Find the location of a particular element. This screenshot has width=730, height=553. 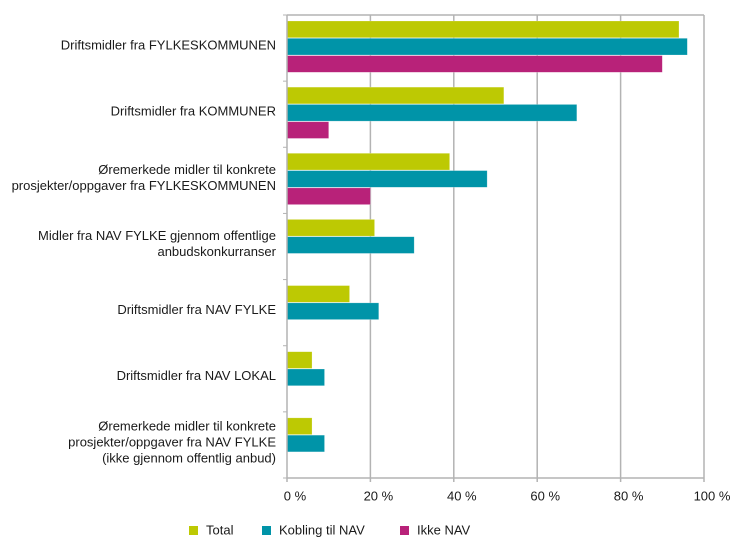

category-label: Driftsmidler fra FYLKESKOMMUNEN is located at coordinates (168, 45).